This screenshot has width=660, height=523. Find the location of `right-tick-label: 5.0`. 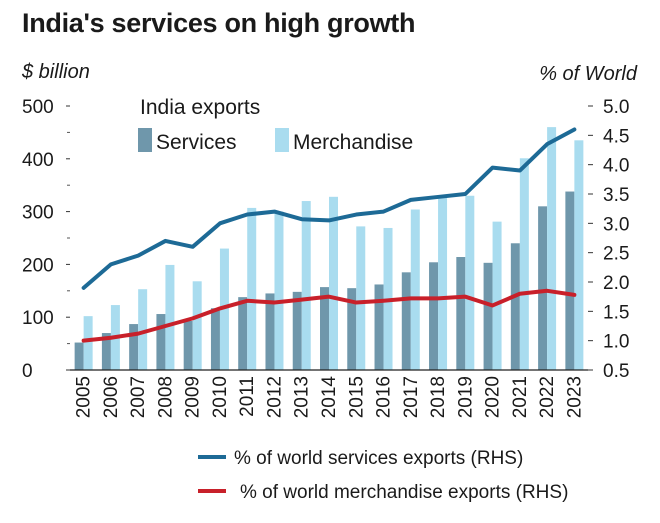

right-tick-label: 5.0 is located at coordinates (616, 107).